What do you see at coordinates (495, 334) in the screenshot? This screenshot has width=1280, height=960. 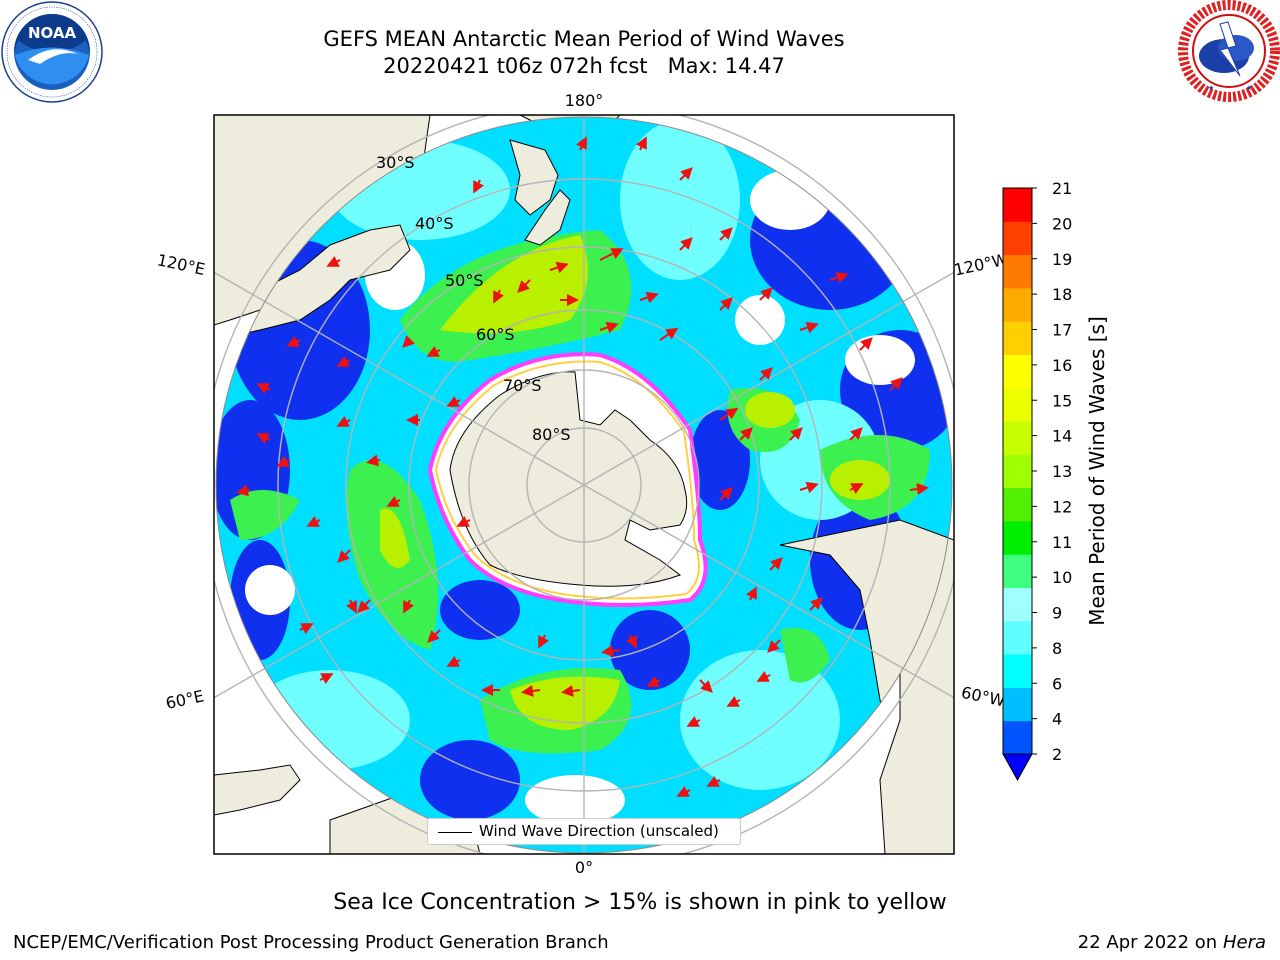 I see `lat-label-60s: 60°S` at bounding box center [495, 334].